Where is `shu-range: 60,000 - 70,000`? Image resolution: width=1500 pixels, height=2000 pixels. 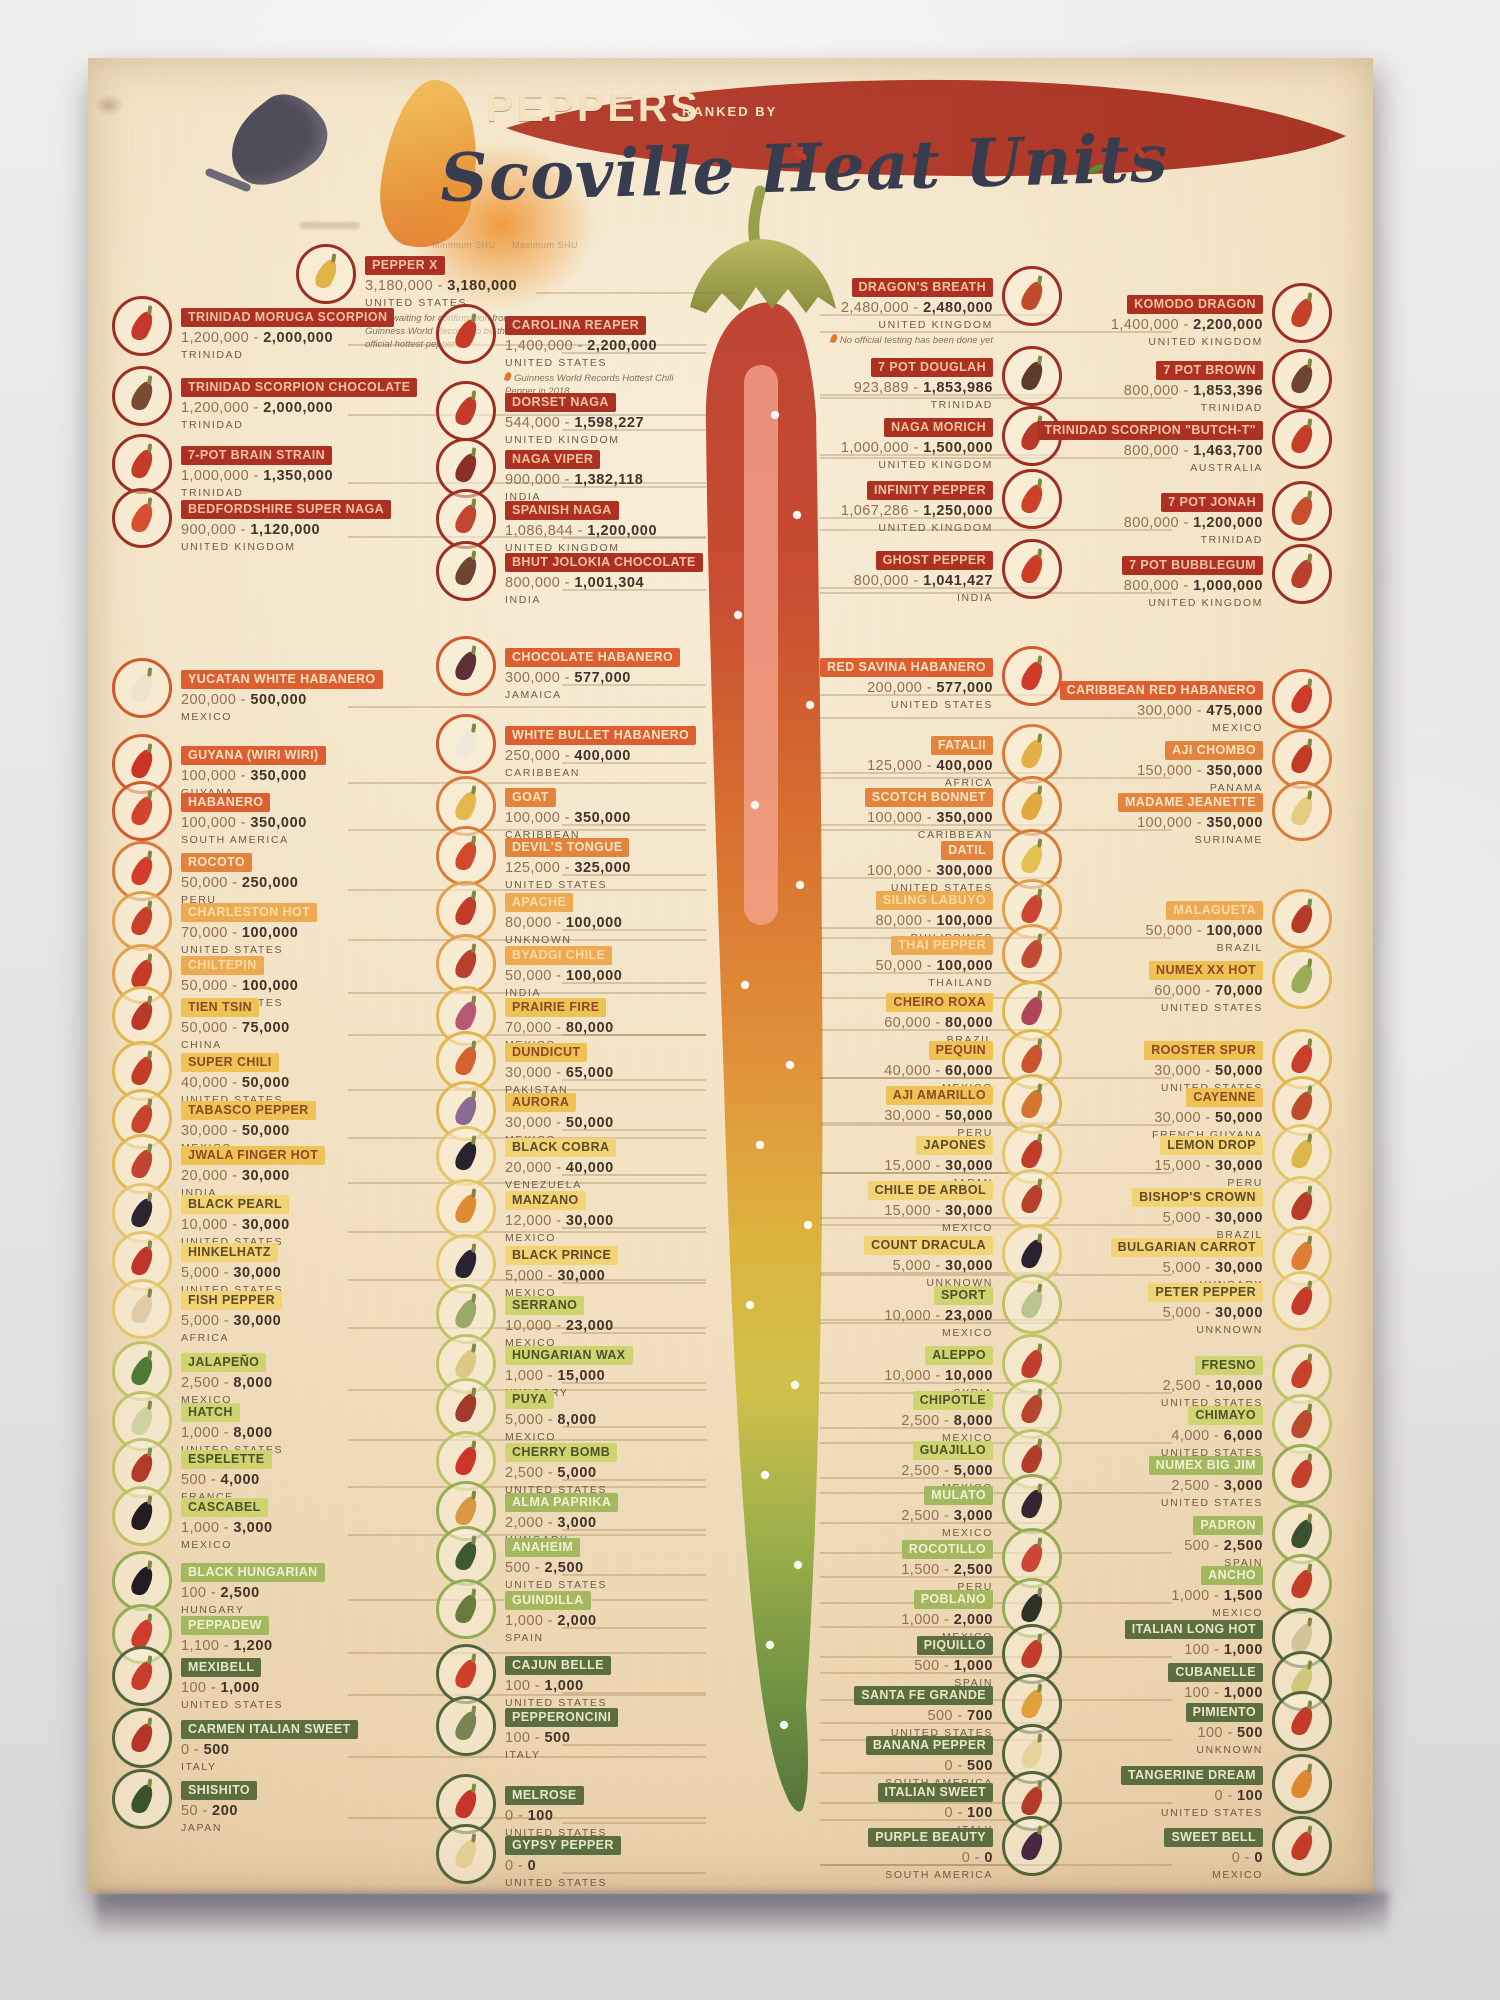 shu-range: 60,000 - 70,000 is located at coordinates (1208, 991).